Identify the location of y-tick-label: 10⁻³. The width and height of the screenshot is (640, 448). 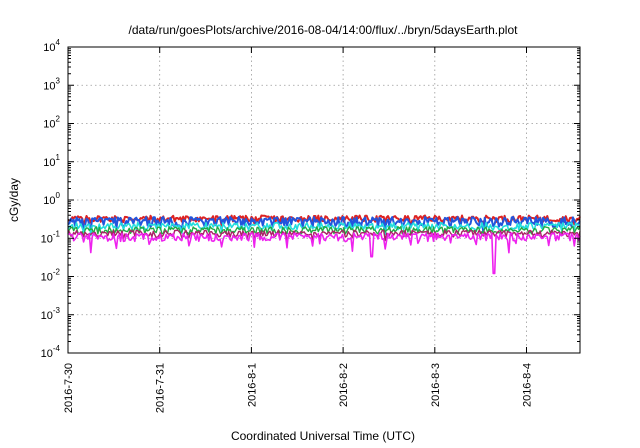
(51, 314).